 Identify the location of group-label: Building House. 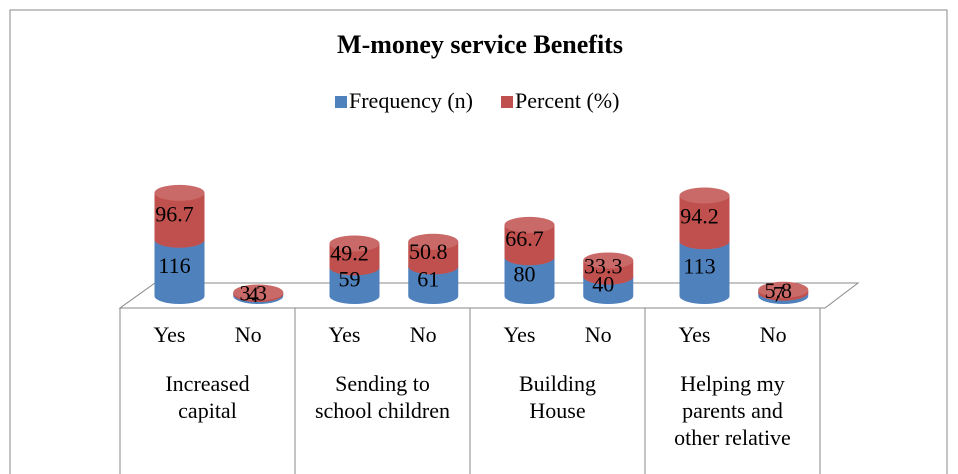
(557, 397).